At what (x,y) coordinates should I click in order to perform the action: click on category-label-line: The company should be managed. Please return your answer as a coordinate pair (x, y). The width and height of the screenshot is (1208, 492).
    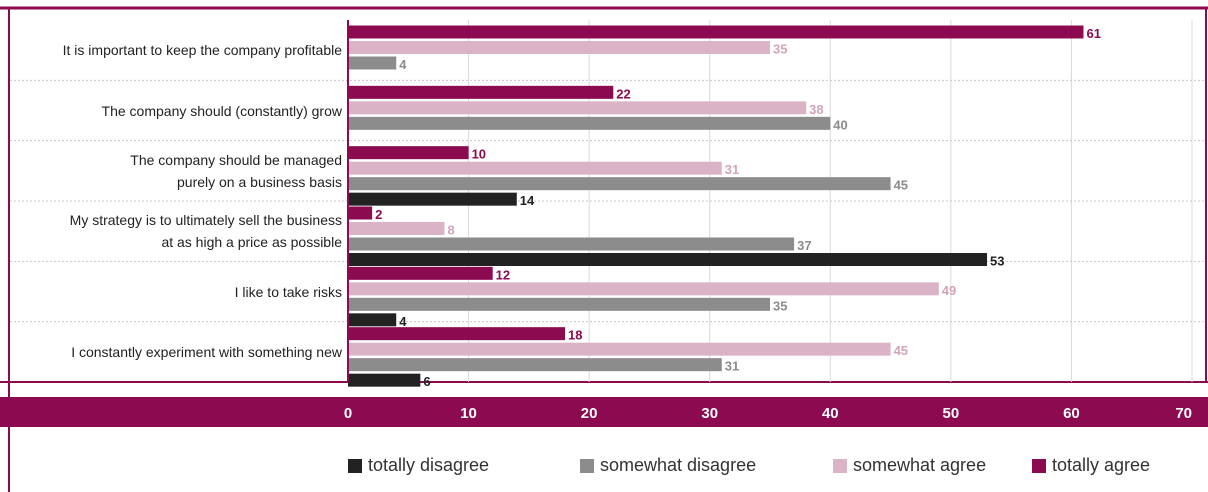
    Looking at the image, I should click on (236, 159).